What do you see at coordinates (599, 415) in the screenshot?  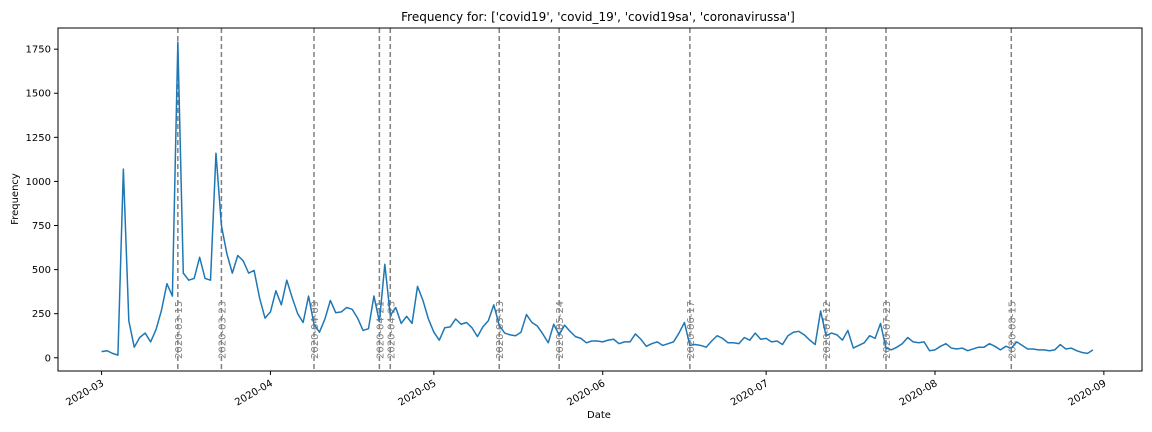 I see `x-axis-label: Date` at bounding box center [599, 415].